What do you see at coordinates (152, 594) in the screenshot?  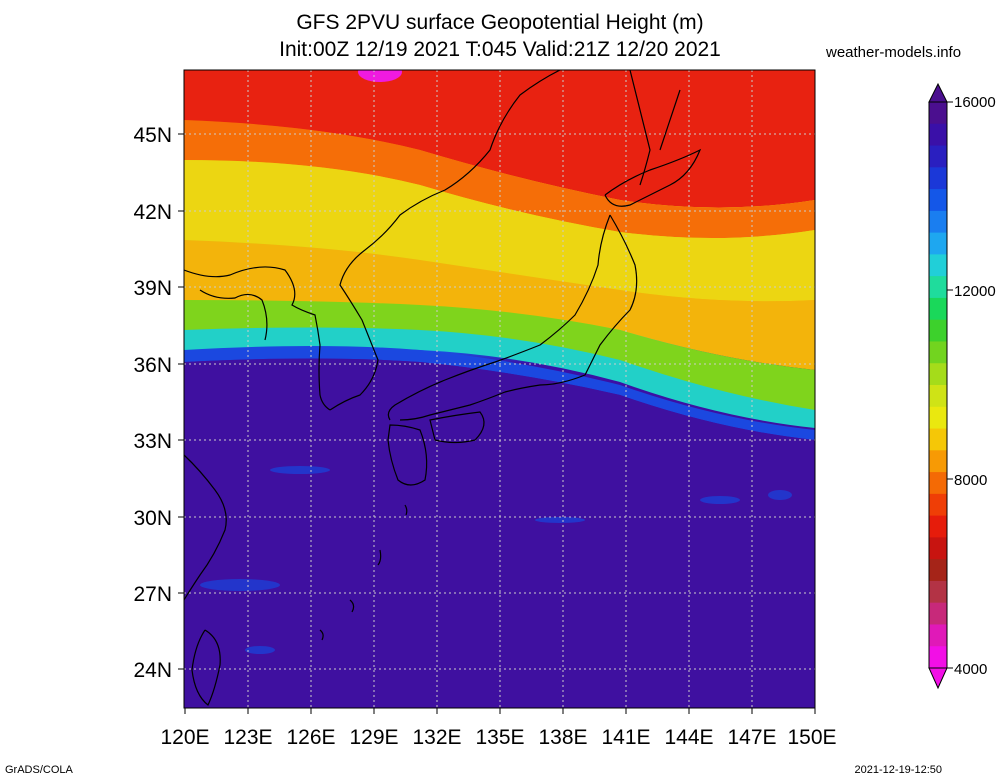 I see `lat-label: 27N` at bounding box center [152, 594].